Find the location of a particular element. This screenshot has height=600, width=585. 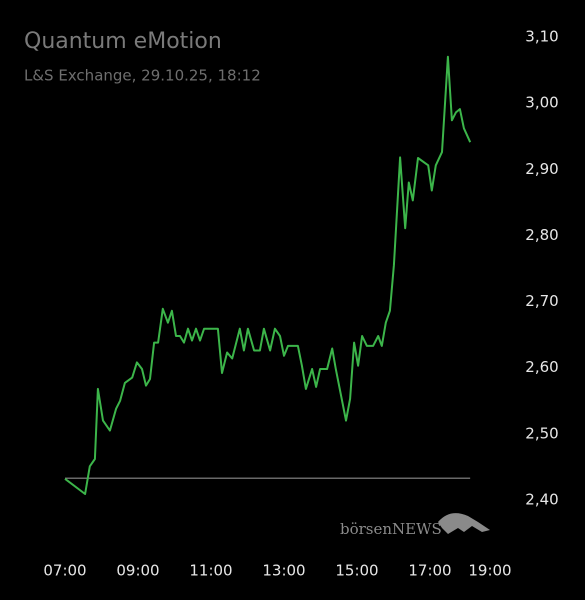

x-tick-label: 11:00 is located at coordinates (210, 571).